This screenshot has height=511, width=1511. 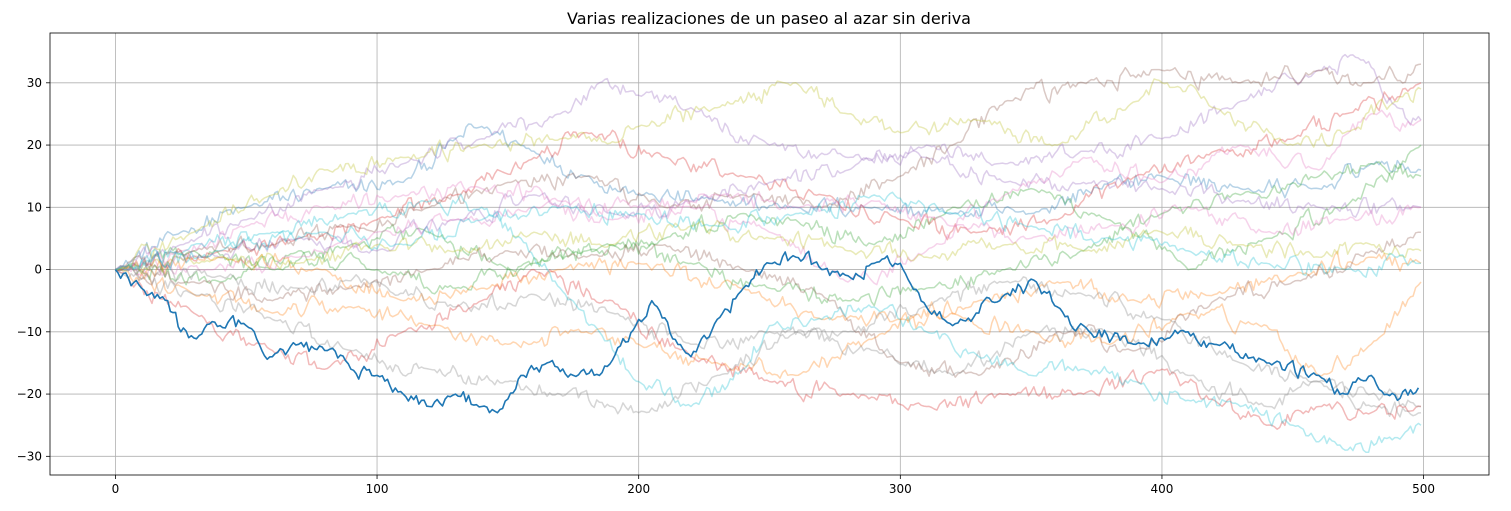 I want to click on y-tick-label: 10, so click(x=34, y=207).